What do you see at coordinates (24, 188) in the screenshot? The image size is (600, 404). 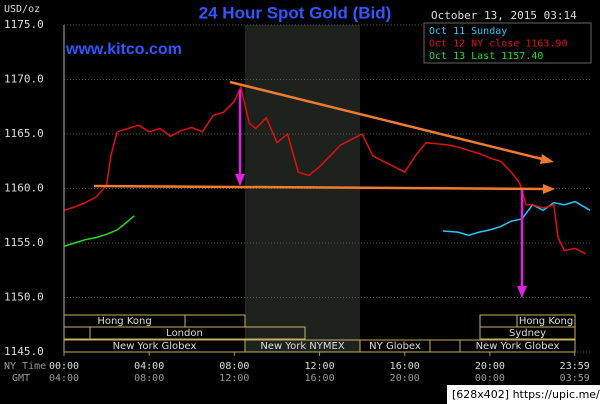 I see `y-tick-label: 1160.0` at bounding box center [24, 188].